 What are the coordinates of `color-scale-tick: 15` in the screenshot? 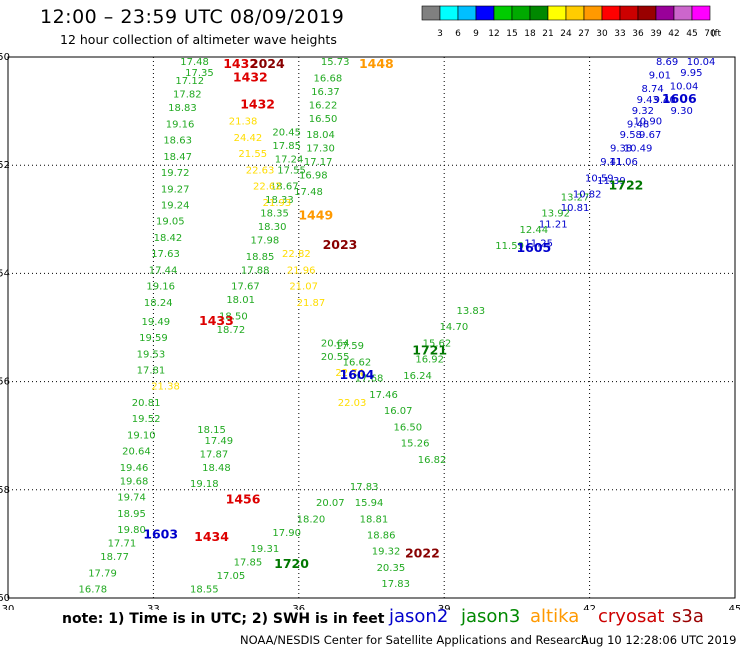 It's located at (511, 34).